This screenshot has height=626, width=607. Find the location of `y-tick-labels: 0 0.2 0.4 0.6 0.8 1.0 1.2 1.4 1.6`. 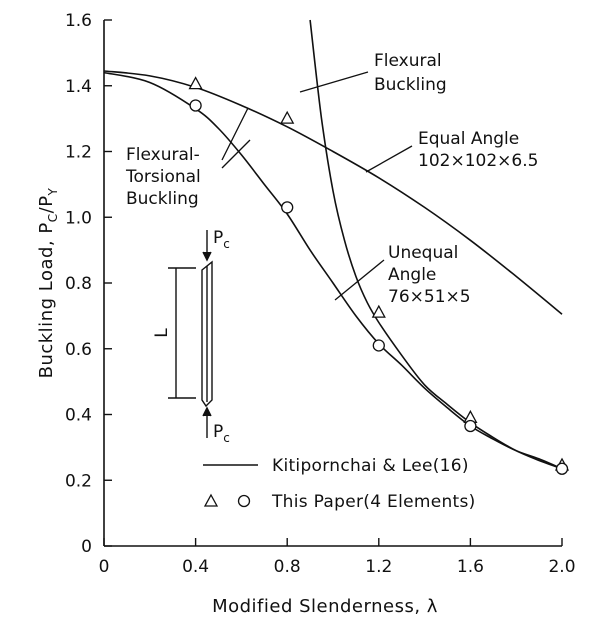

y-tick-labels: 0 0.2 0.4 0.6 0.8 1.0 1.2 1.4 1.6 is located at coordinates (78, 284).